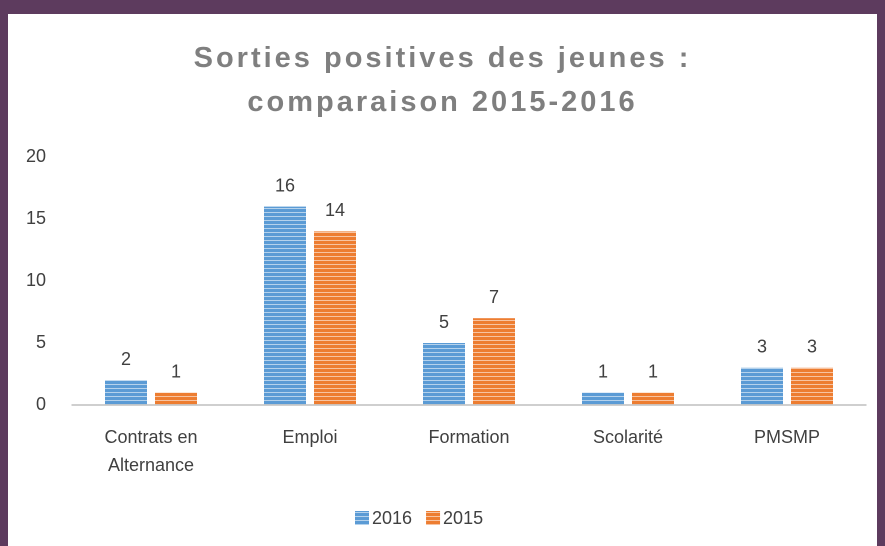 The height and width of the screenshot is (546, 885). Describe the element at coordinates (126, 359) in the screenshot. I see `data-label: 2` at that location.